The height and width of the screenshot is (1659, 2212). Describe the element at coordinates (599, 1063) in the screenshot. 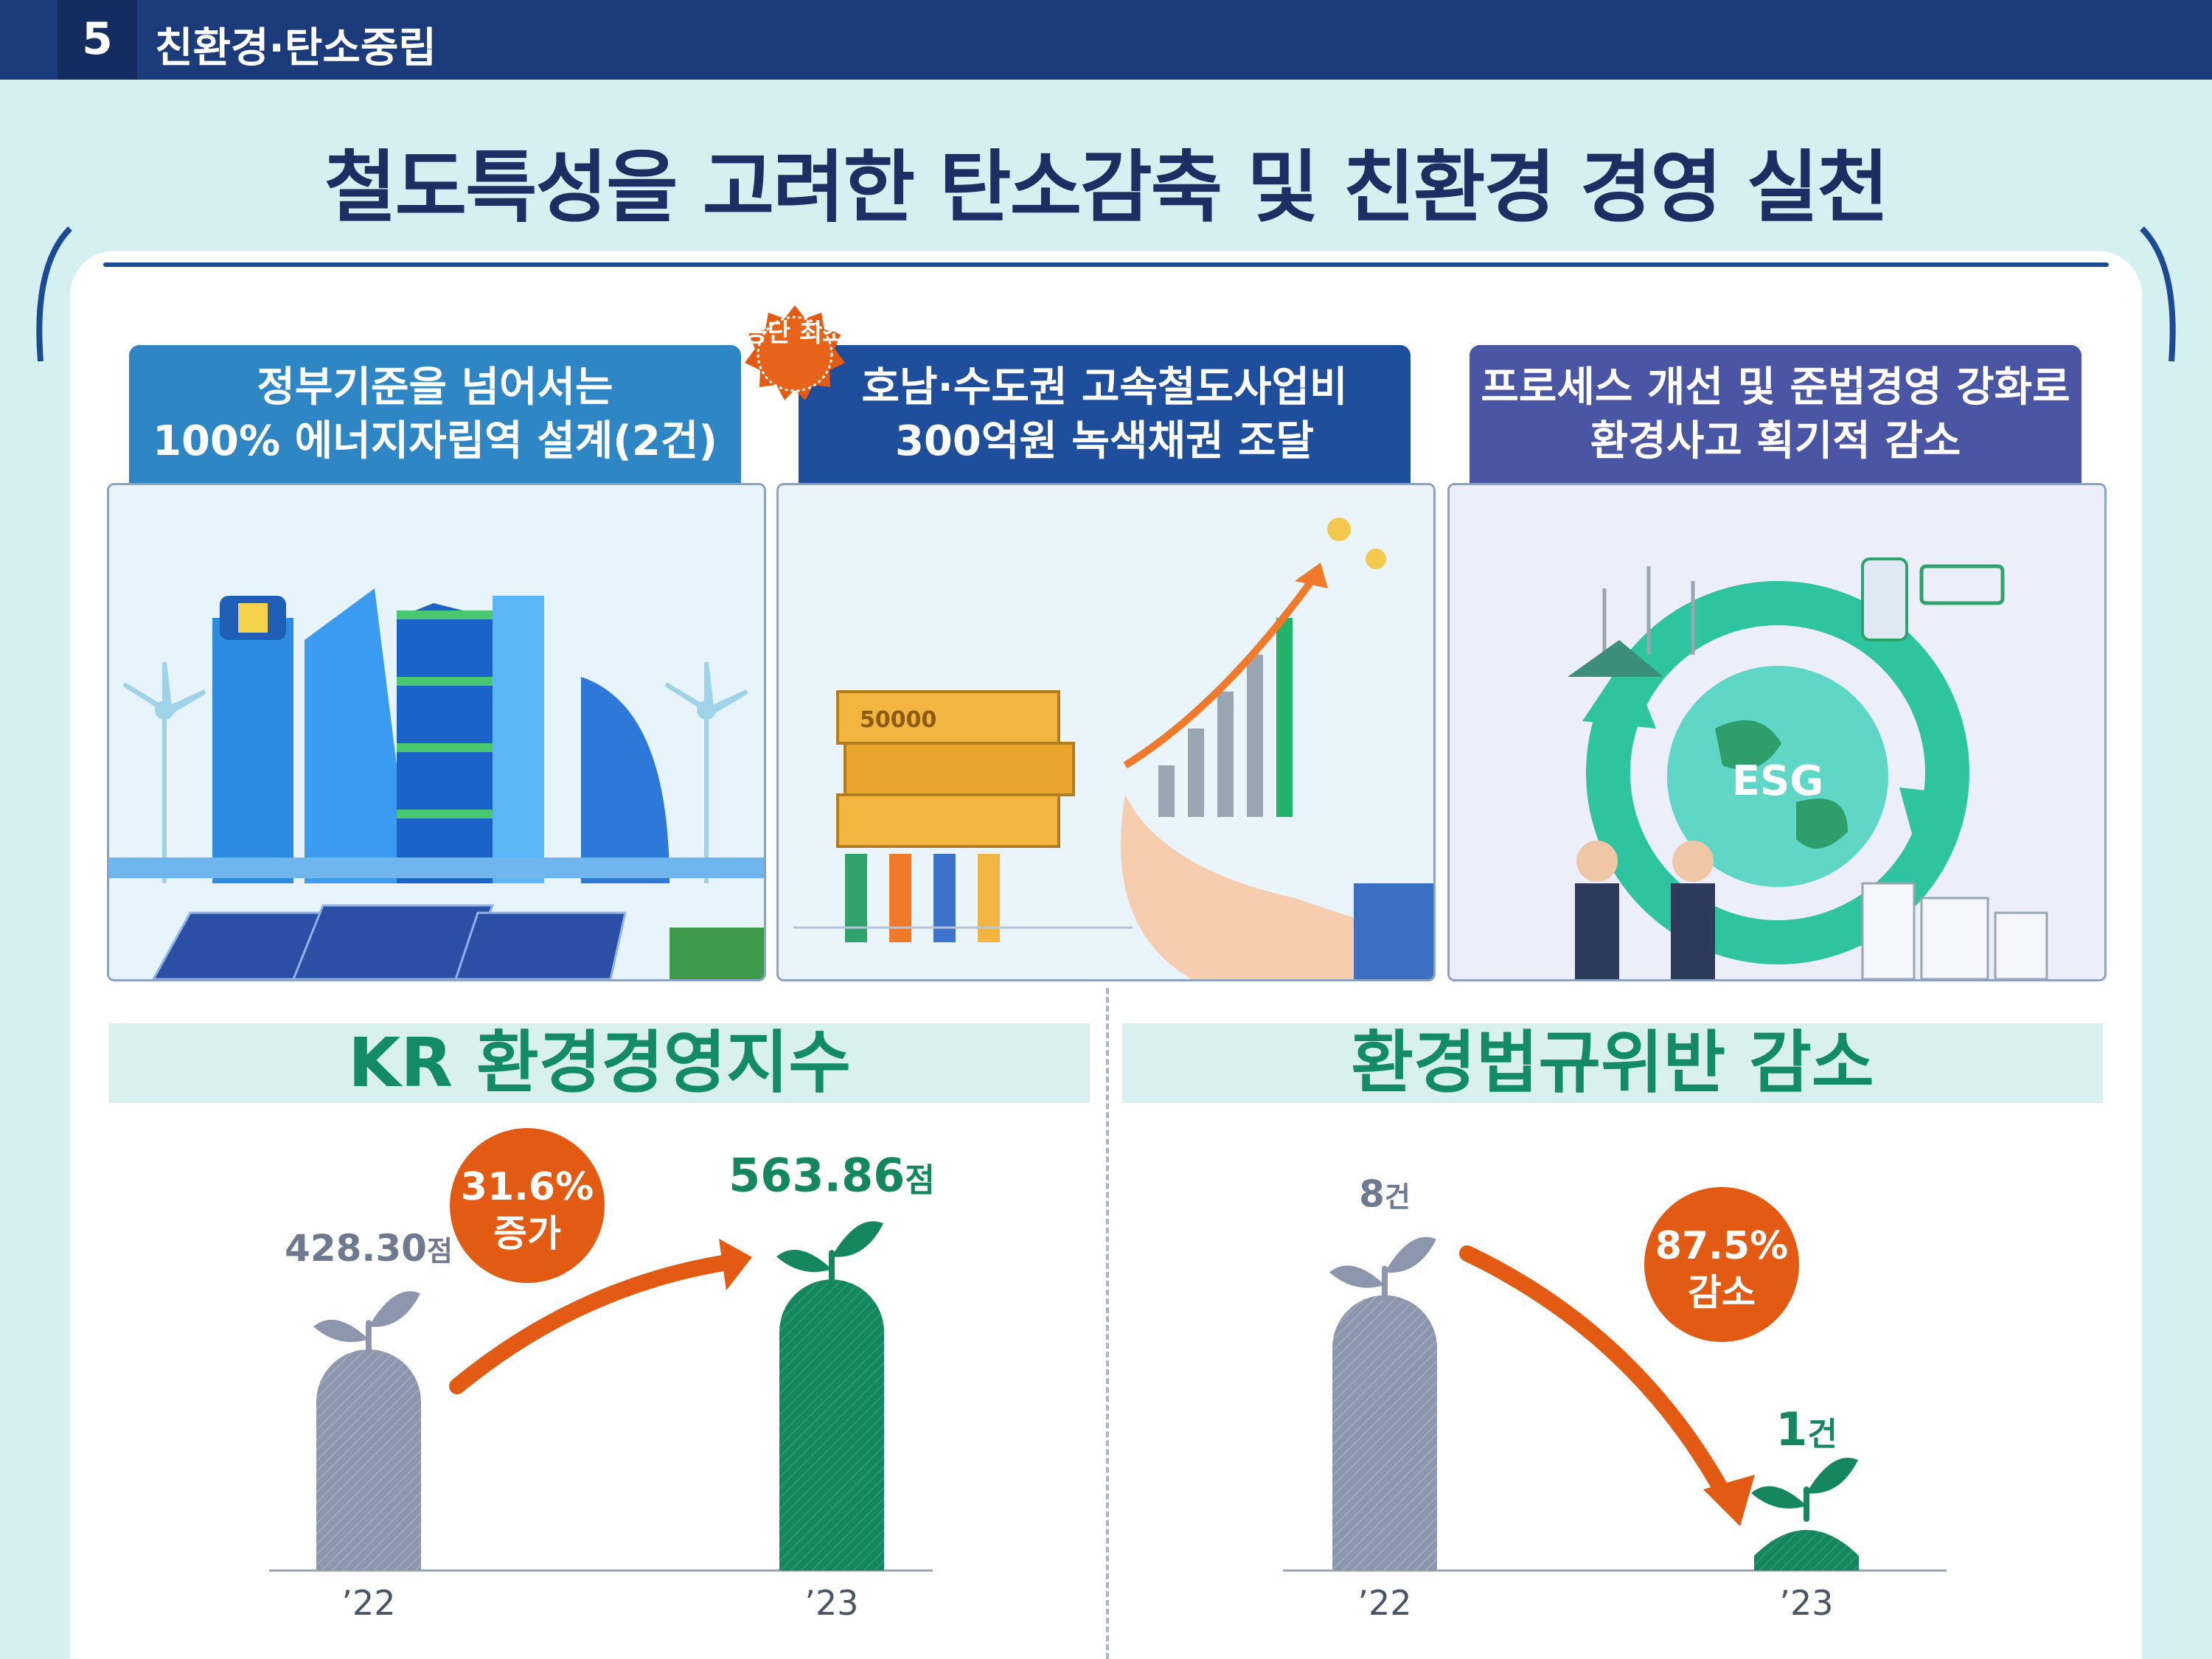

I see `chart-heading-env-index: KR 환경경영지수` at that location.